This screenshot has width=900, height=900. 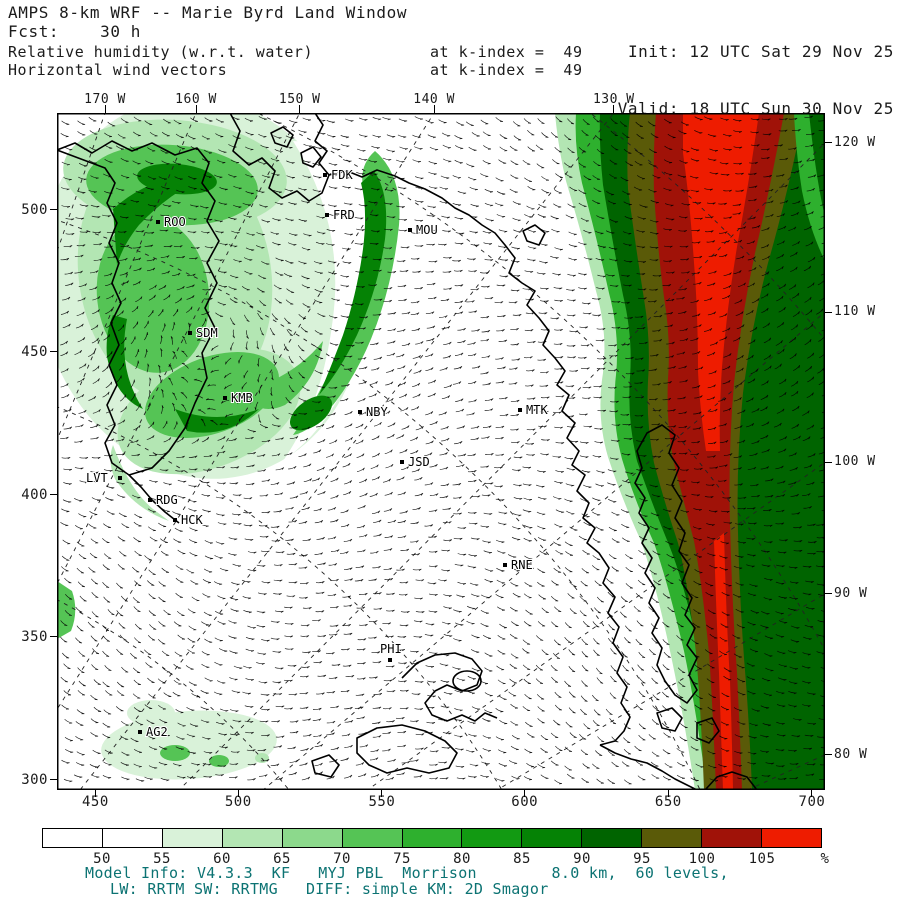 I want to click on colorbar-tick-label: 60, so click(x=222, y=859).